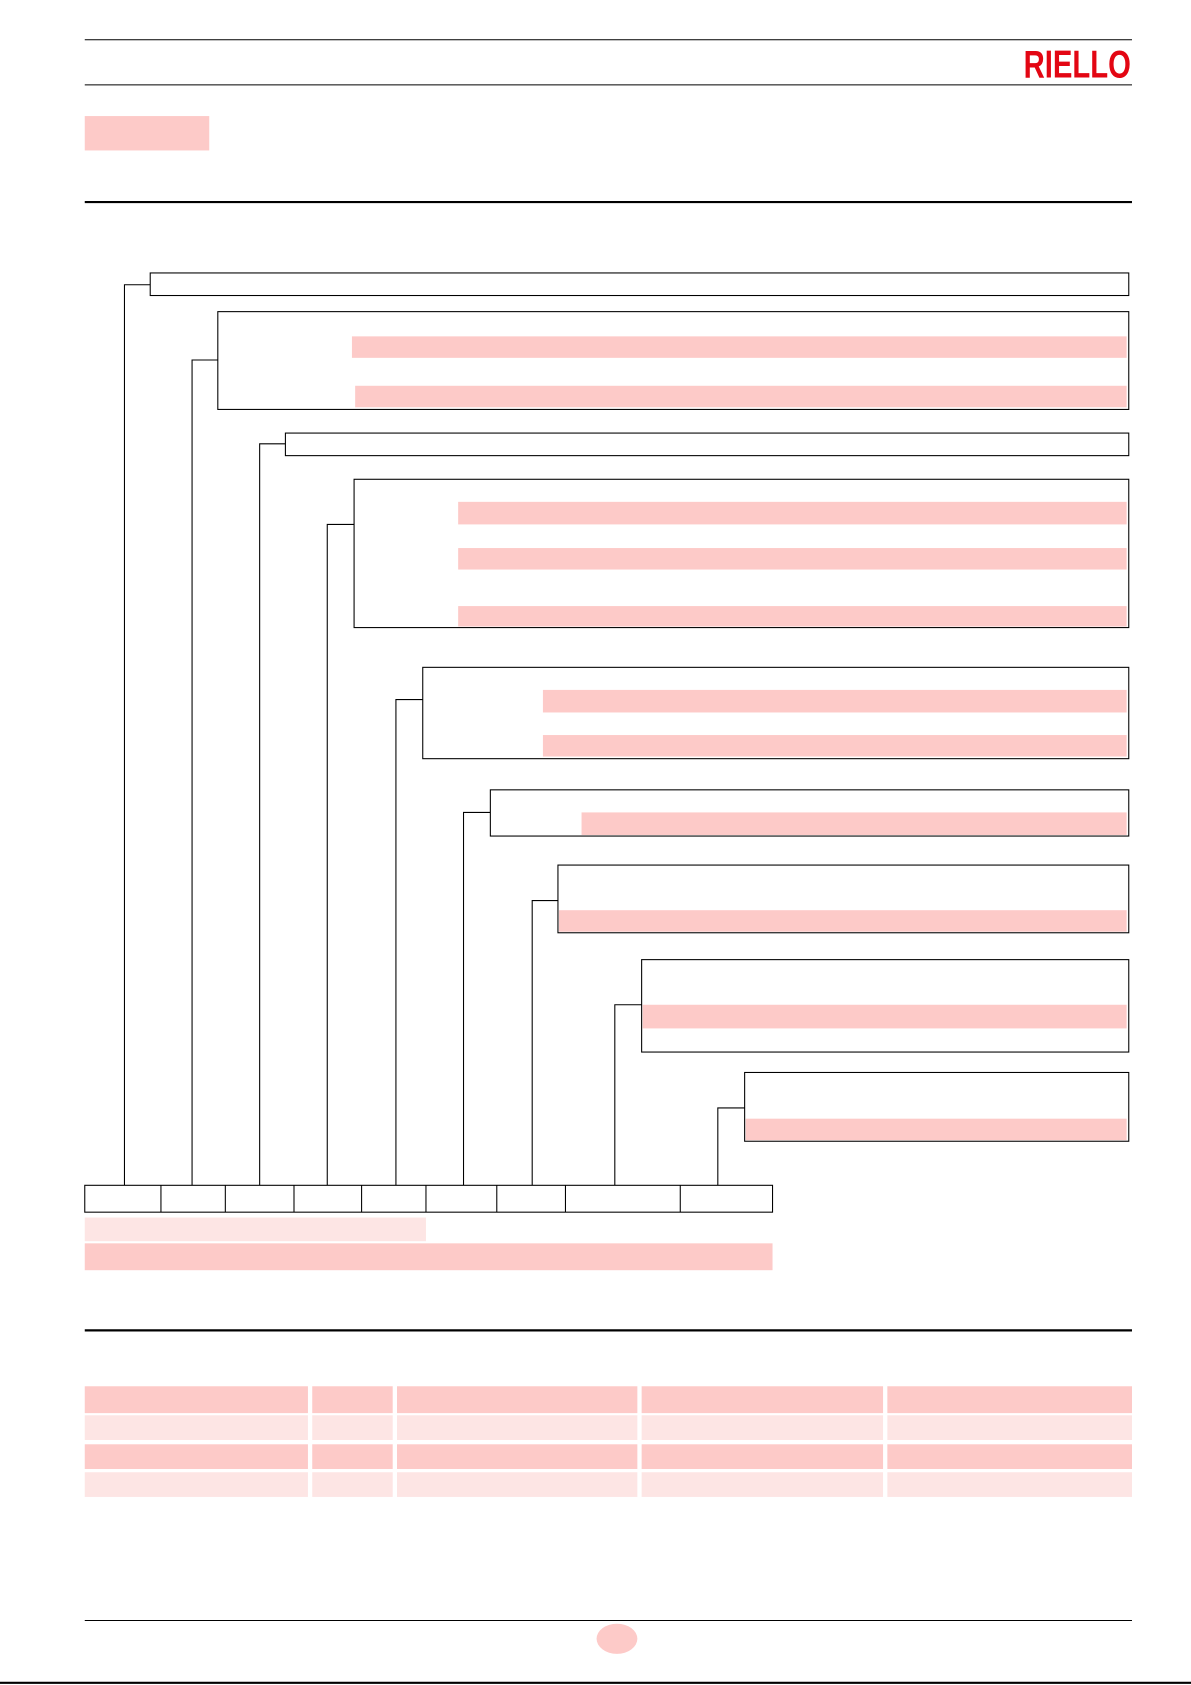  I want to click on table, so click(608, 1441).